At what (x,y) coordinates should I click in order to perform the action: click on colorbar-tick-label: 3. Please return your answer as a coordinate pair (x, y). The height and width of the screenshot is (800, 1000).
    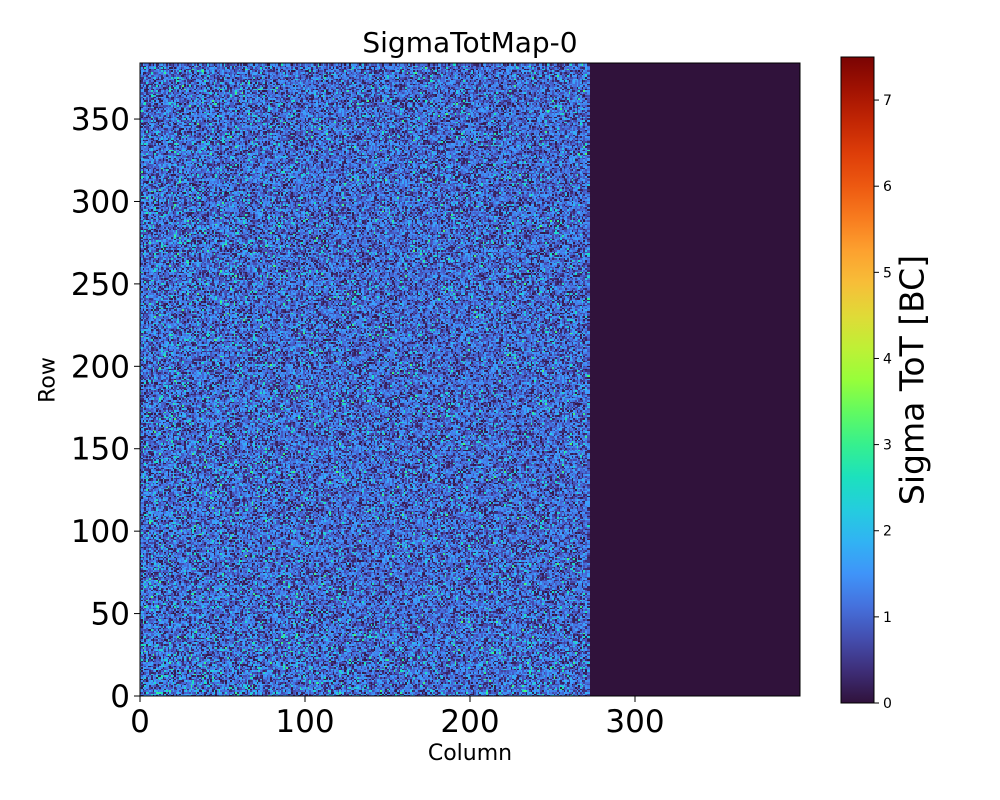
    Looking at the image, I should click on (887, 446).